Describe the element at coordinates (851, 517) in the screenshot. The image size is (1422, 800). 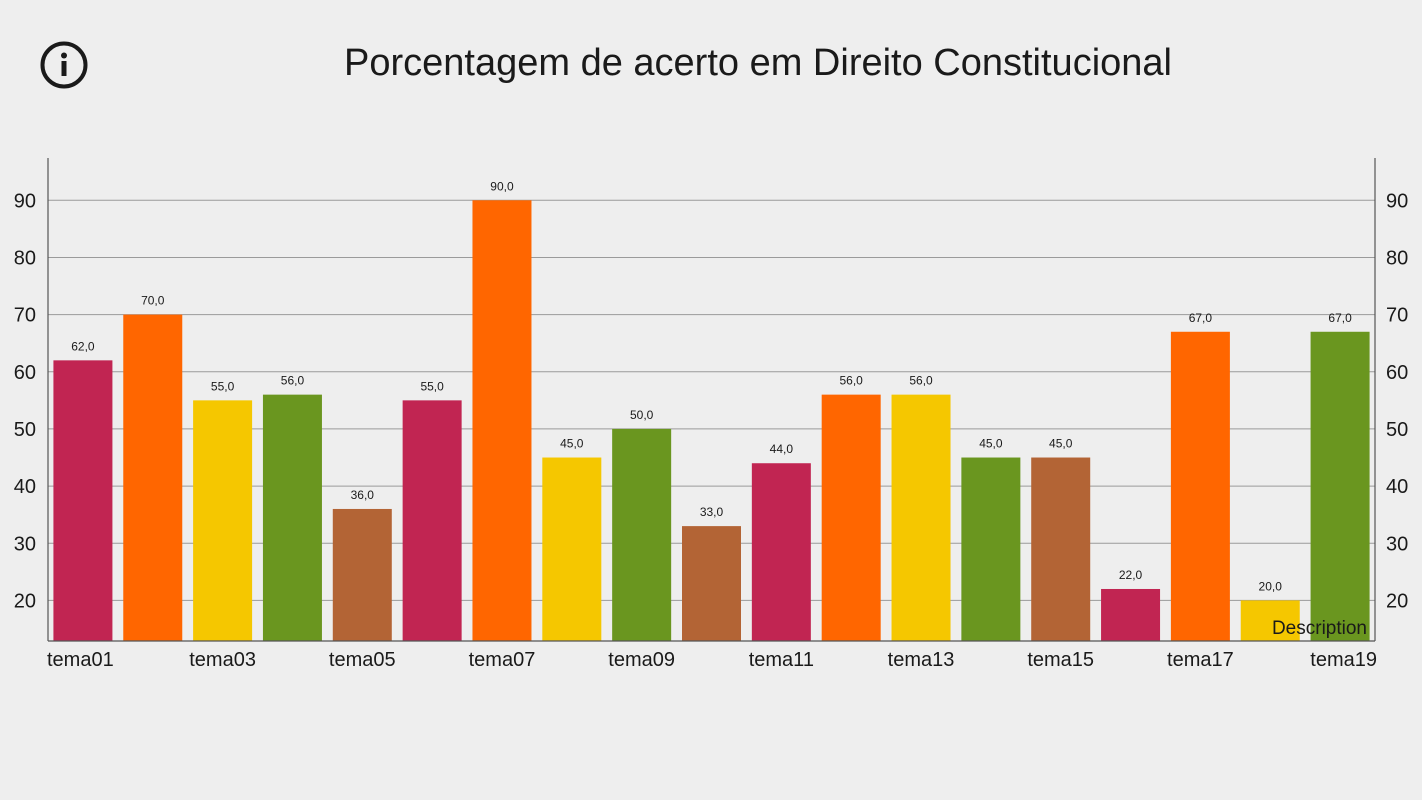
I see `bar-tema12` at that location.